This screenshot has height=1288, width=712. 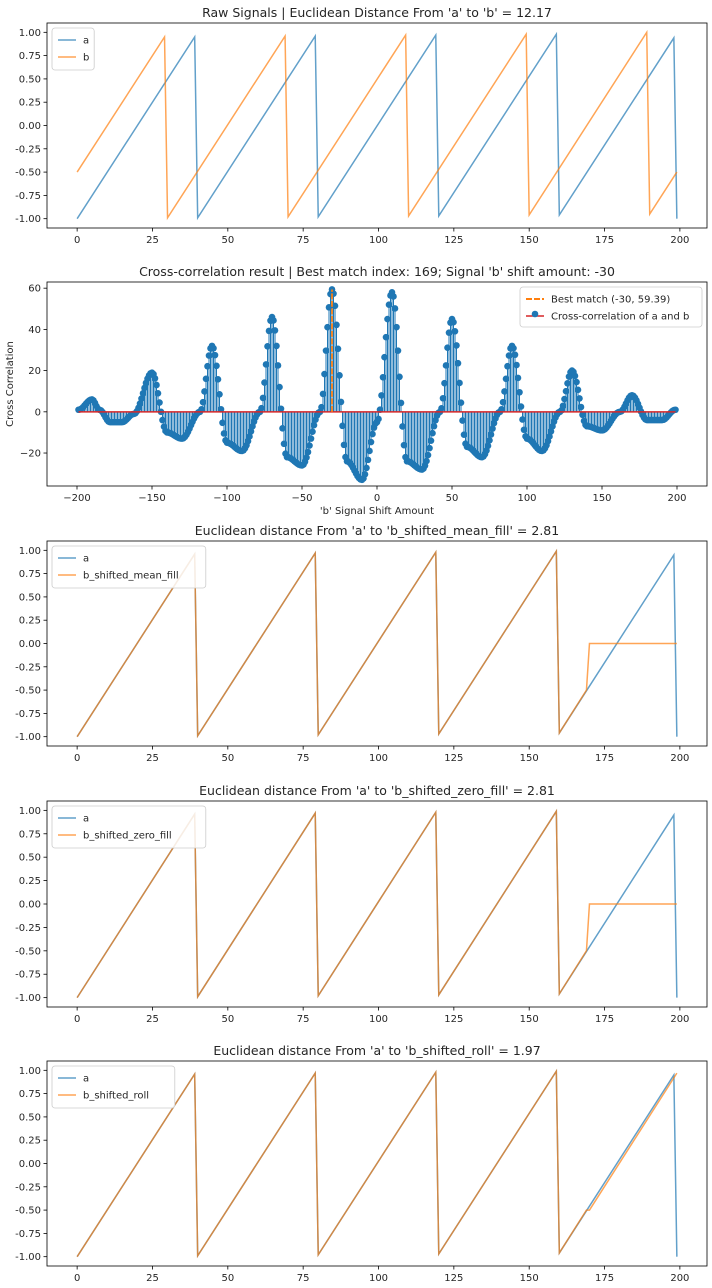 What do you see at coordinates (377, 1163) in the screenshot?
I see `series-line-b_shifted_roll` at bounding box center [377, 1163].